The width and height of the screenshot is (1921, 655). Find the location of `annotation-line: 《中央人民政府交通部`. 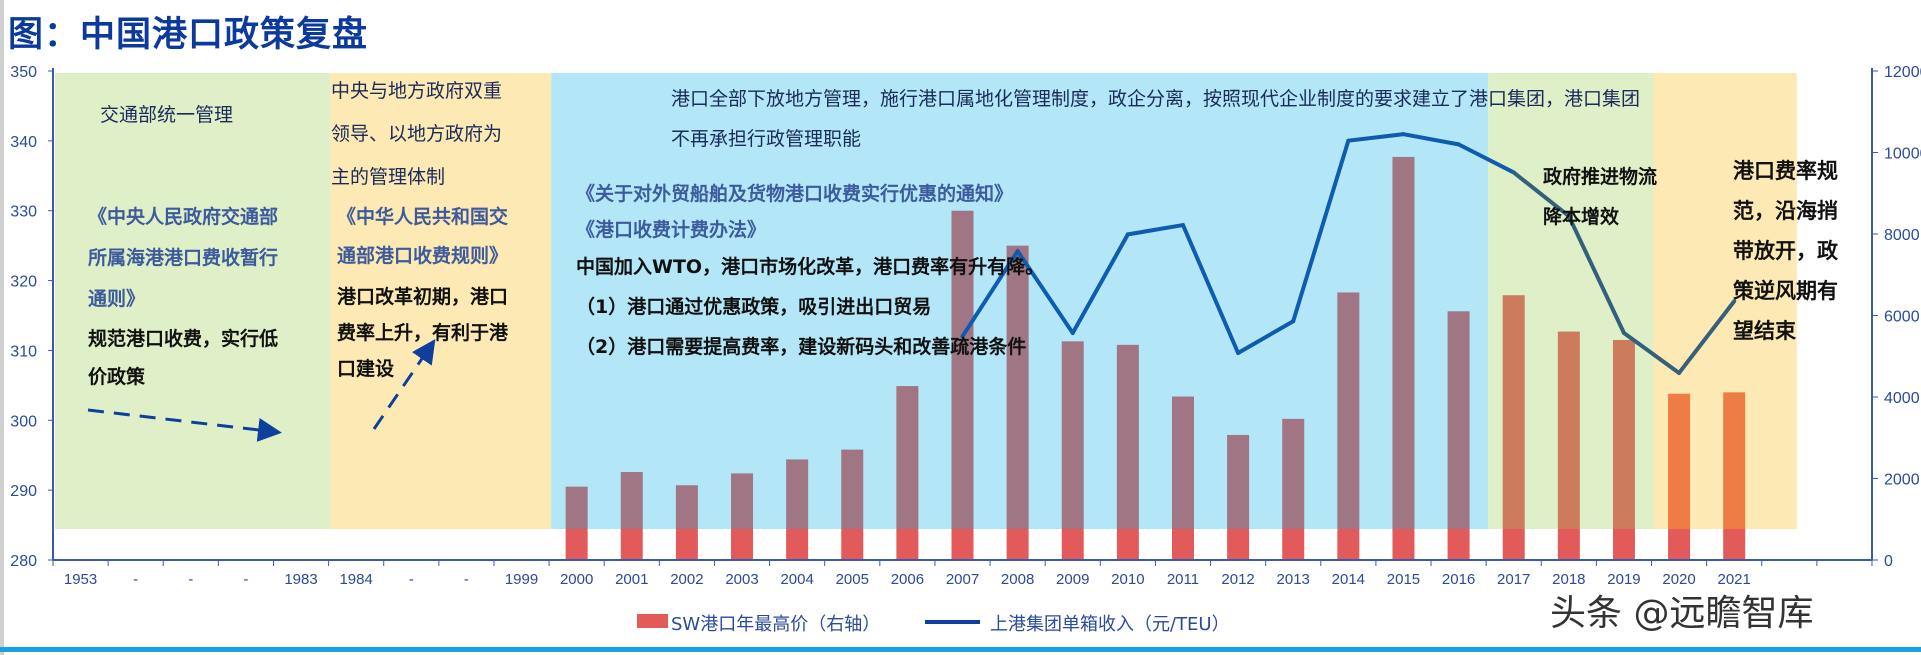

annotation-line: 《中央人民政府交通部 is located at coordinates (183, 217).